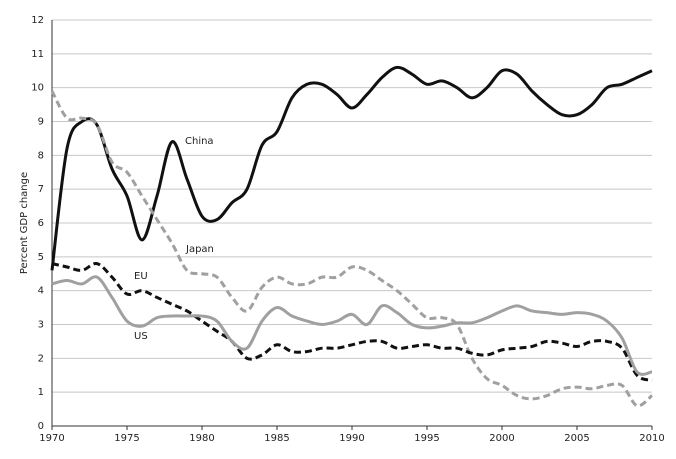 Image resolution: width=676 pixels, height=459 pixels. I want to click on series-label: US, so click(141, 336).